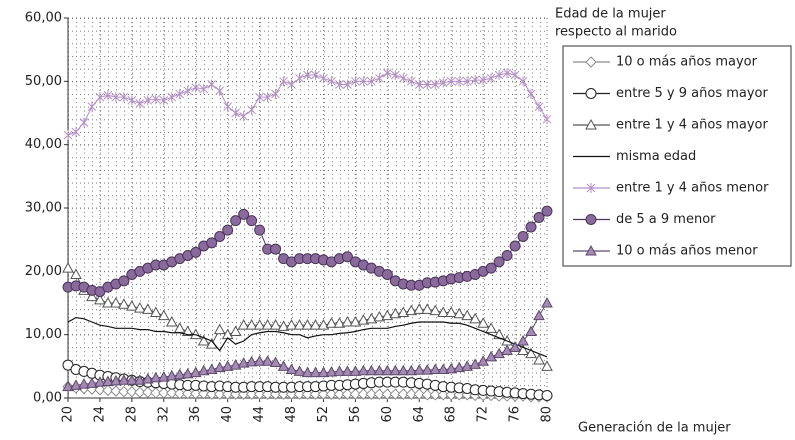  I want to click on x-tick-label: 56, so click(355, 414).